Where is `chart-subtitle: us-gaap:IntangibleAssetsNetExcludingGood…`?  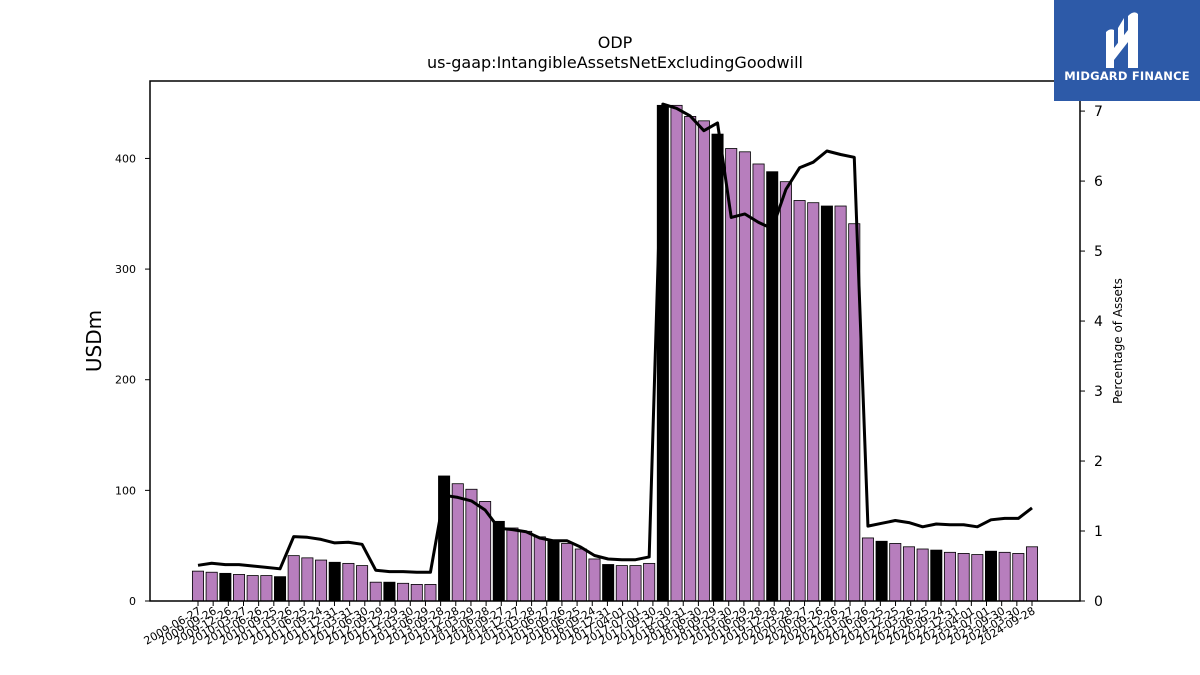 chart-subtitle: us-gaap:IntangibleAssetsNetExcludingGood… is located at coordinates (615, 62).